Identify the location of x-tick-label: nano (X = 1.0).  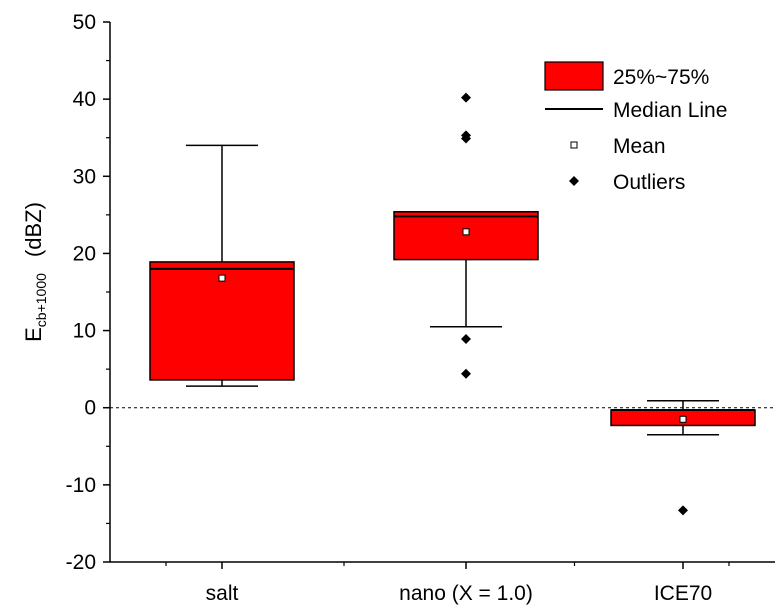
(466, 593).